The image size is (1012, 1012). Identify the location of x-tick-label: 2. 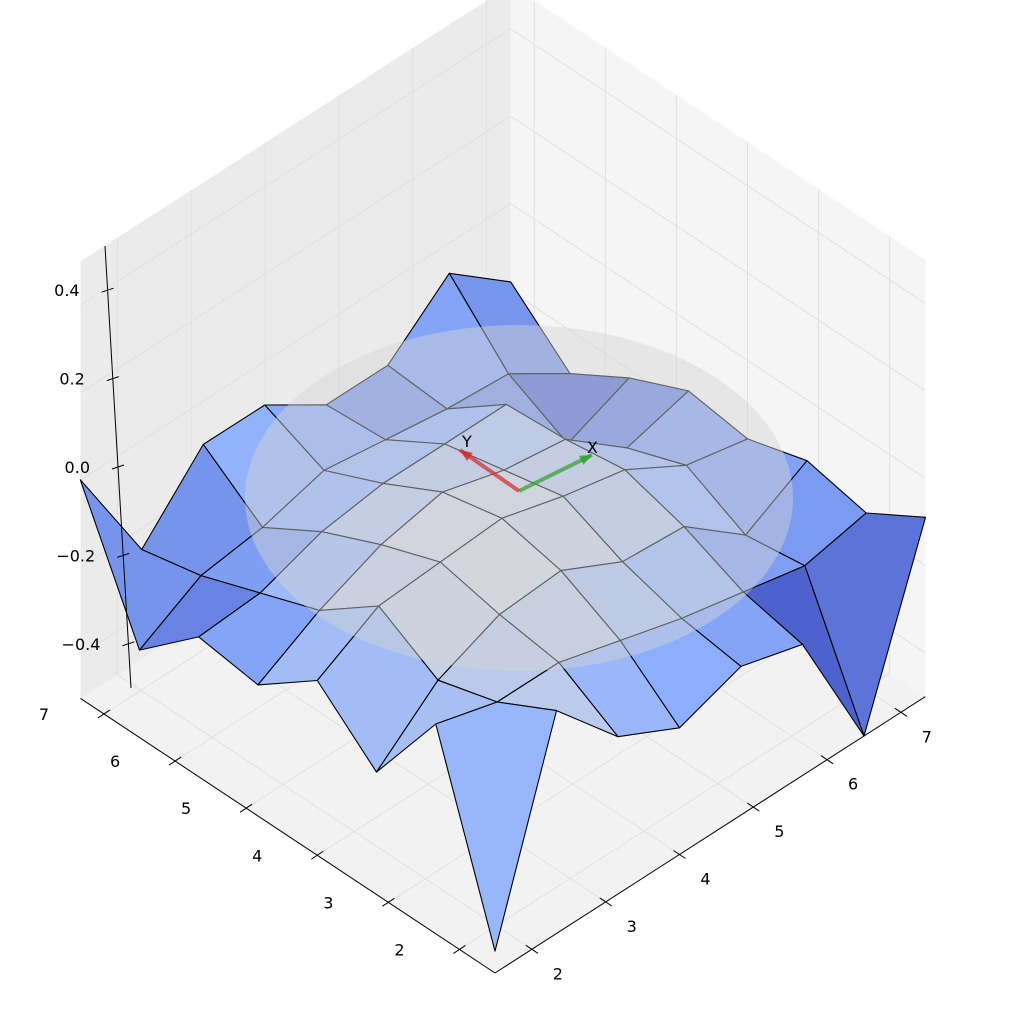
(558, 973).